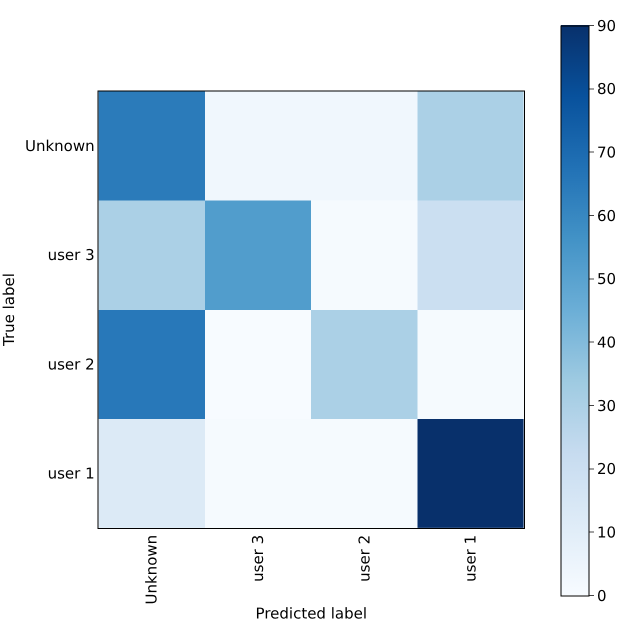 The height and width of the screenshot is (627, 627). What do you see at coordinates (151, 569) in the screenshot?
I see `x-tick-label: Unknown` at bounding box center [151, 569].